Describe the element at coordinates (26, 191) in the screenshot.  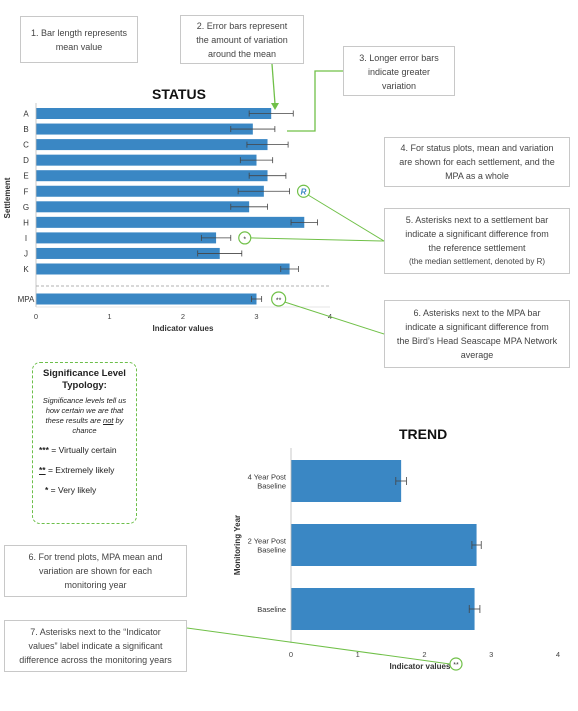
I see `category-label: F` at that location.